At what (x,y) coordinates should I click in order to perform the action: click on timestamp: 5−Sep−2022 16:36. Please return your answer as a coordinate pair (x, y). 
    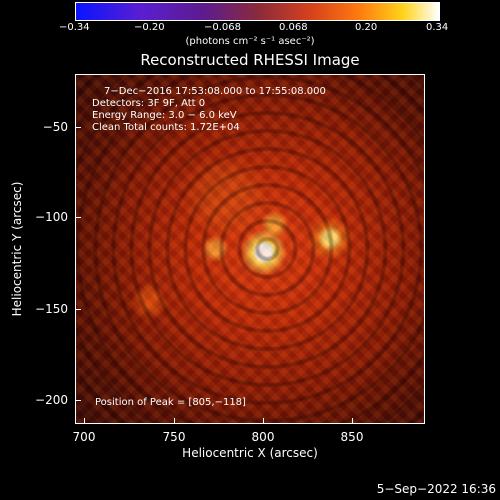
    Looking at the image, I should click on (436, 489).